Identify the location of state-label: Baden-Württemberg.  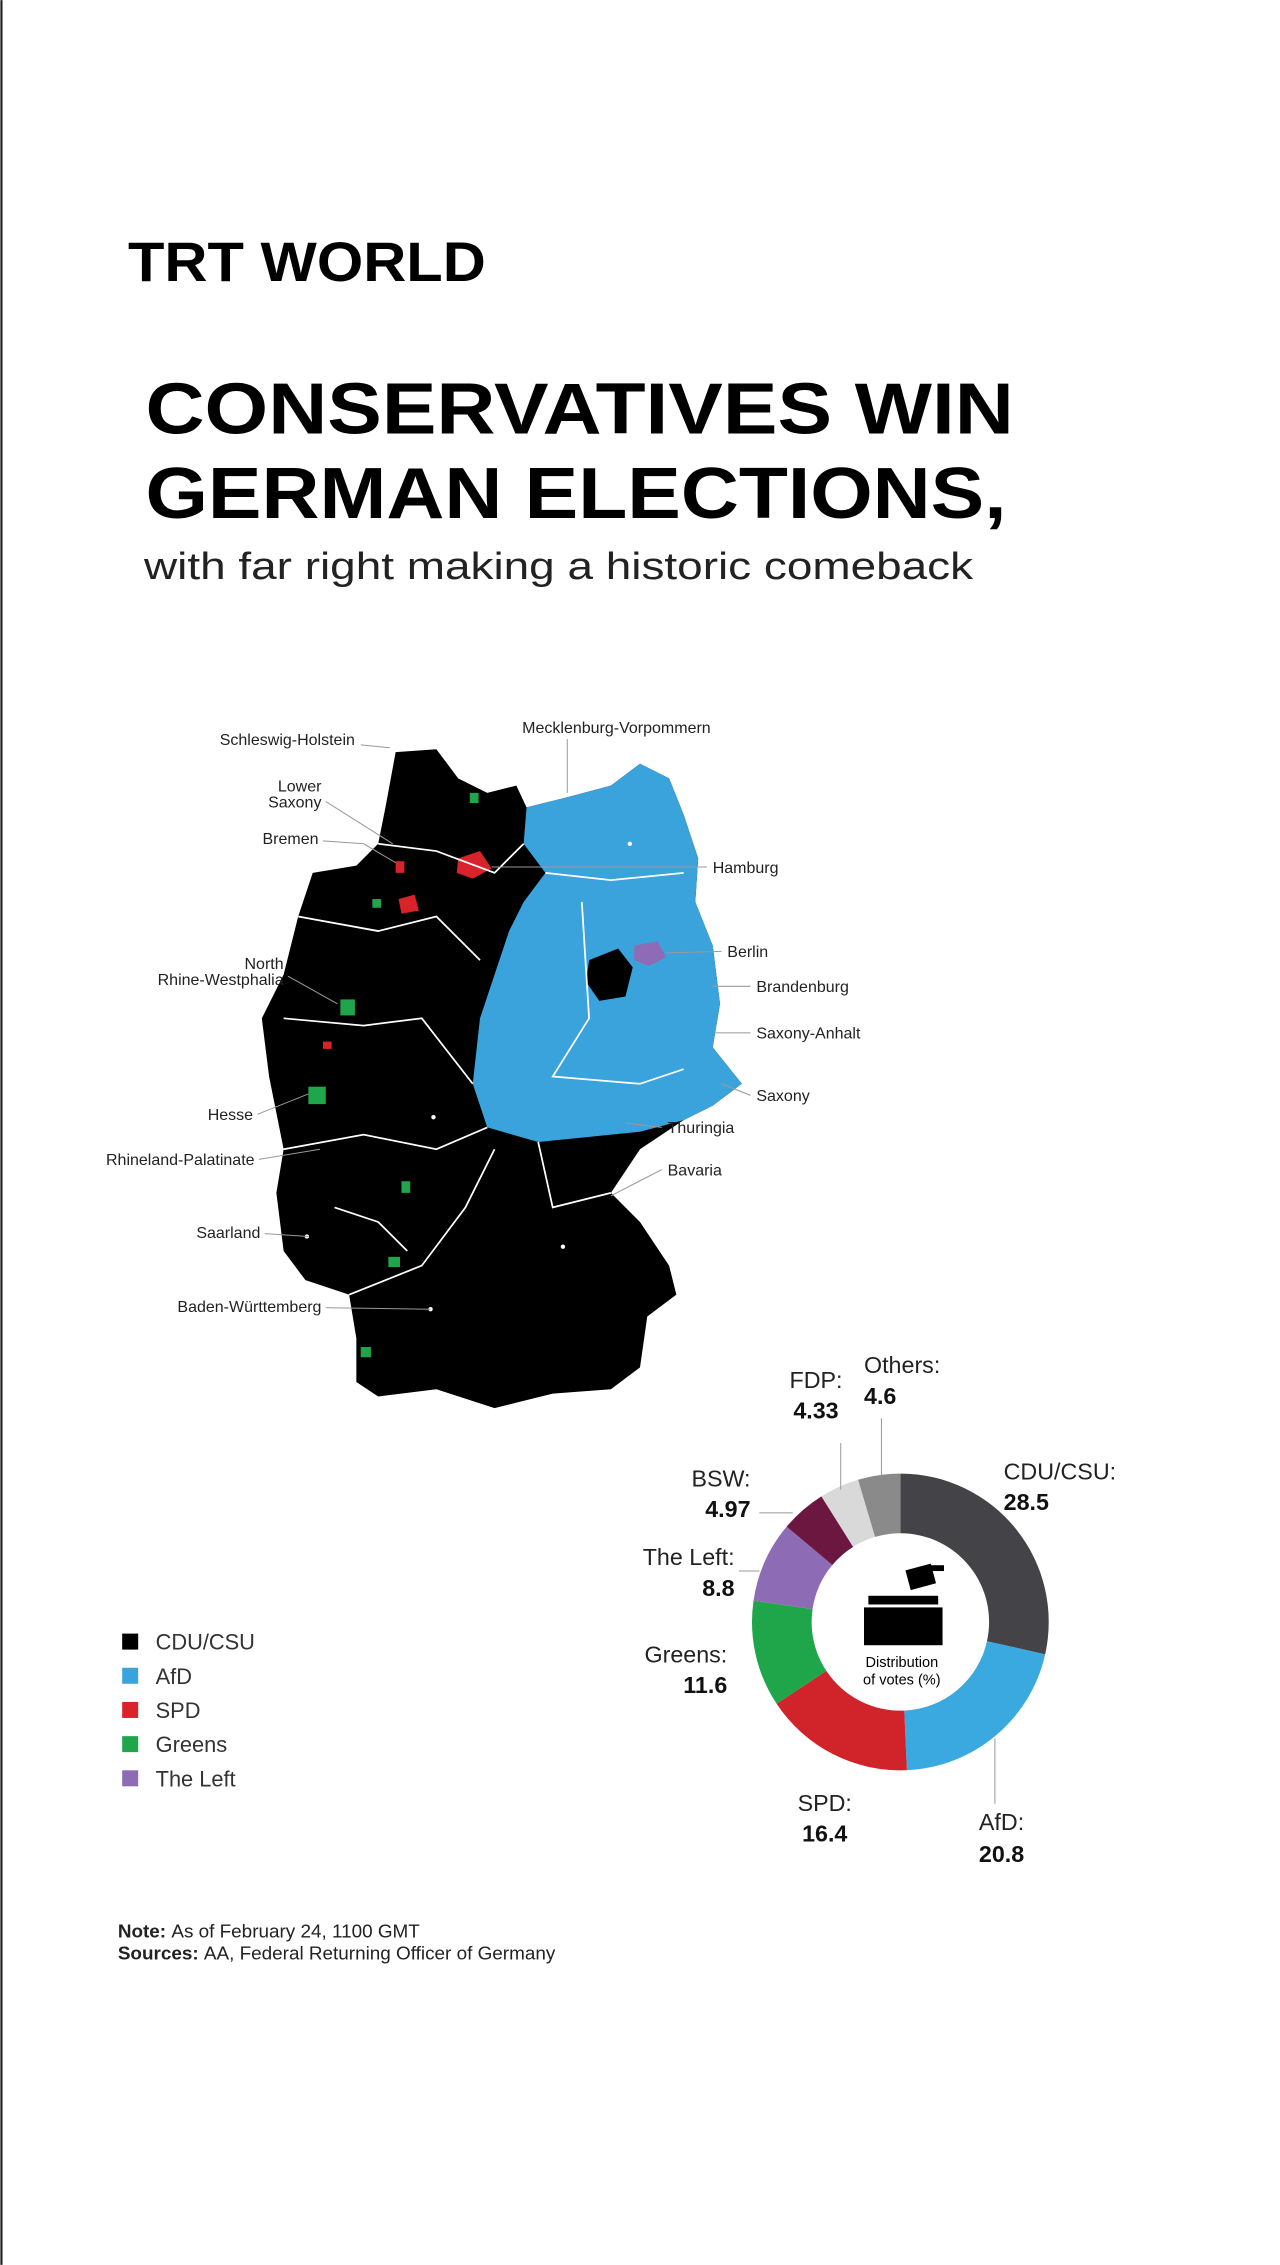
(249, 1307).